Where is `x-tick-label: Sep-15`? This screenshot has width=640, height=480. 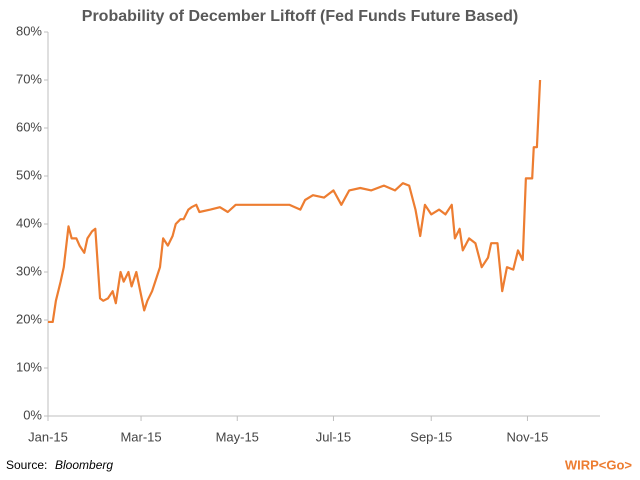
x-tick-label: Sep-15 is located at coordinates (431, 436).